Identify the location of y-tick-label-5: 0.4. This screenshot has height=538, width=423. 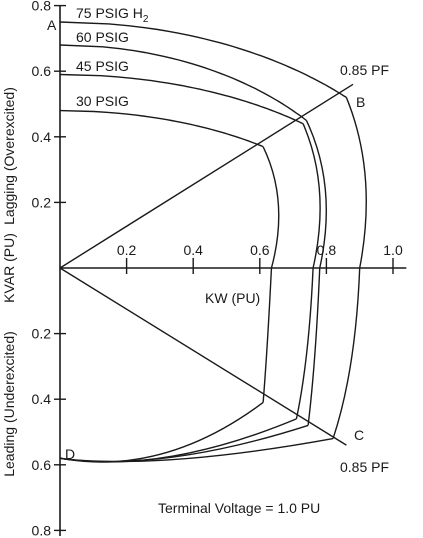
(42, 399).